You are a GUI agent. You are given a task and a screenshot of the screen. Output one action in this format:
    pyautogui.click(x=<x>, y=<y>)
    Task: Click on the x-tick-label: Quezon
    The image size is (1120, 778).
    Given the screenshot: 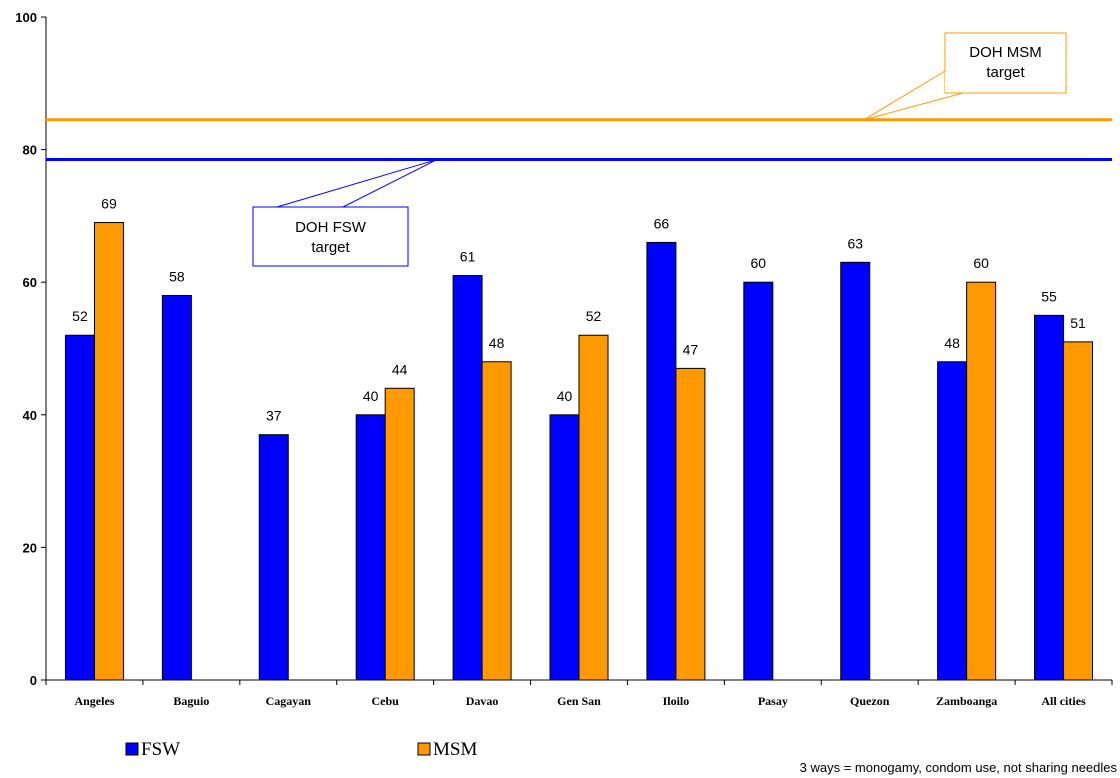 What is the action you would take?
    pyautogui.click(x=870, y=701)
    